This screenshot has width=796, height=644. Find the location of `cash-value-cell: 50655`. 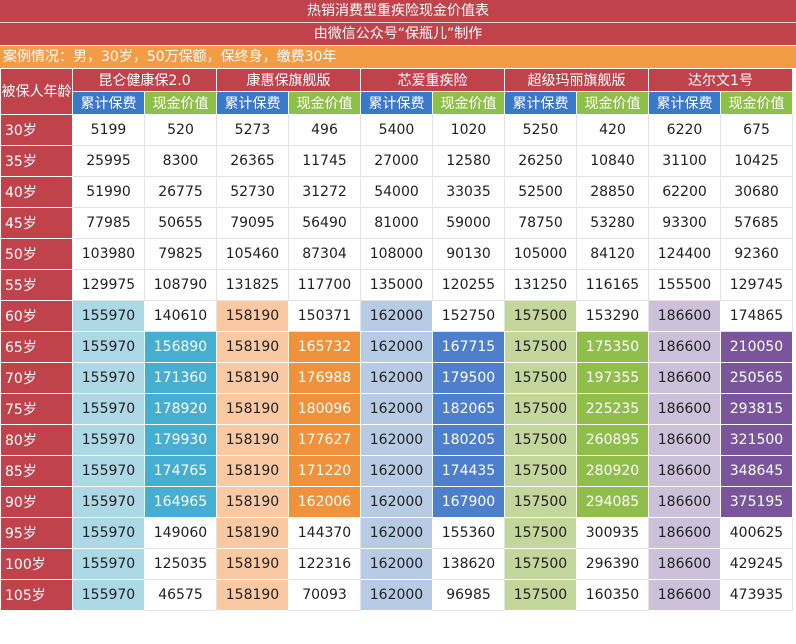

cash-value-cell: 50655 is located at coordinates (180, 223).